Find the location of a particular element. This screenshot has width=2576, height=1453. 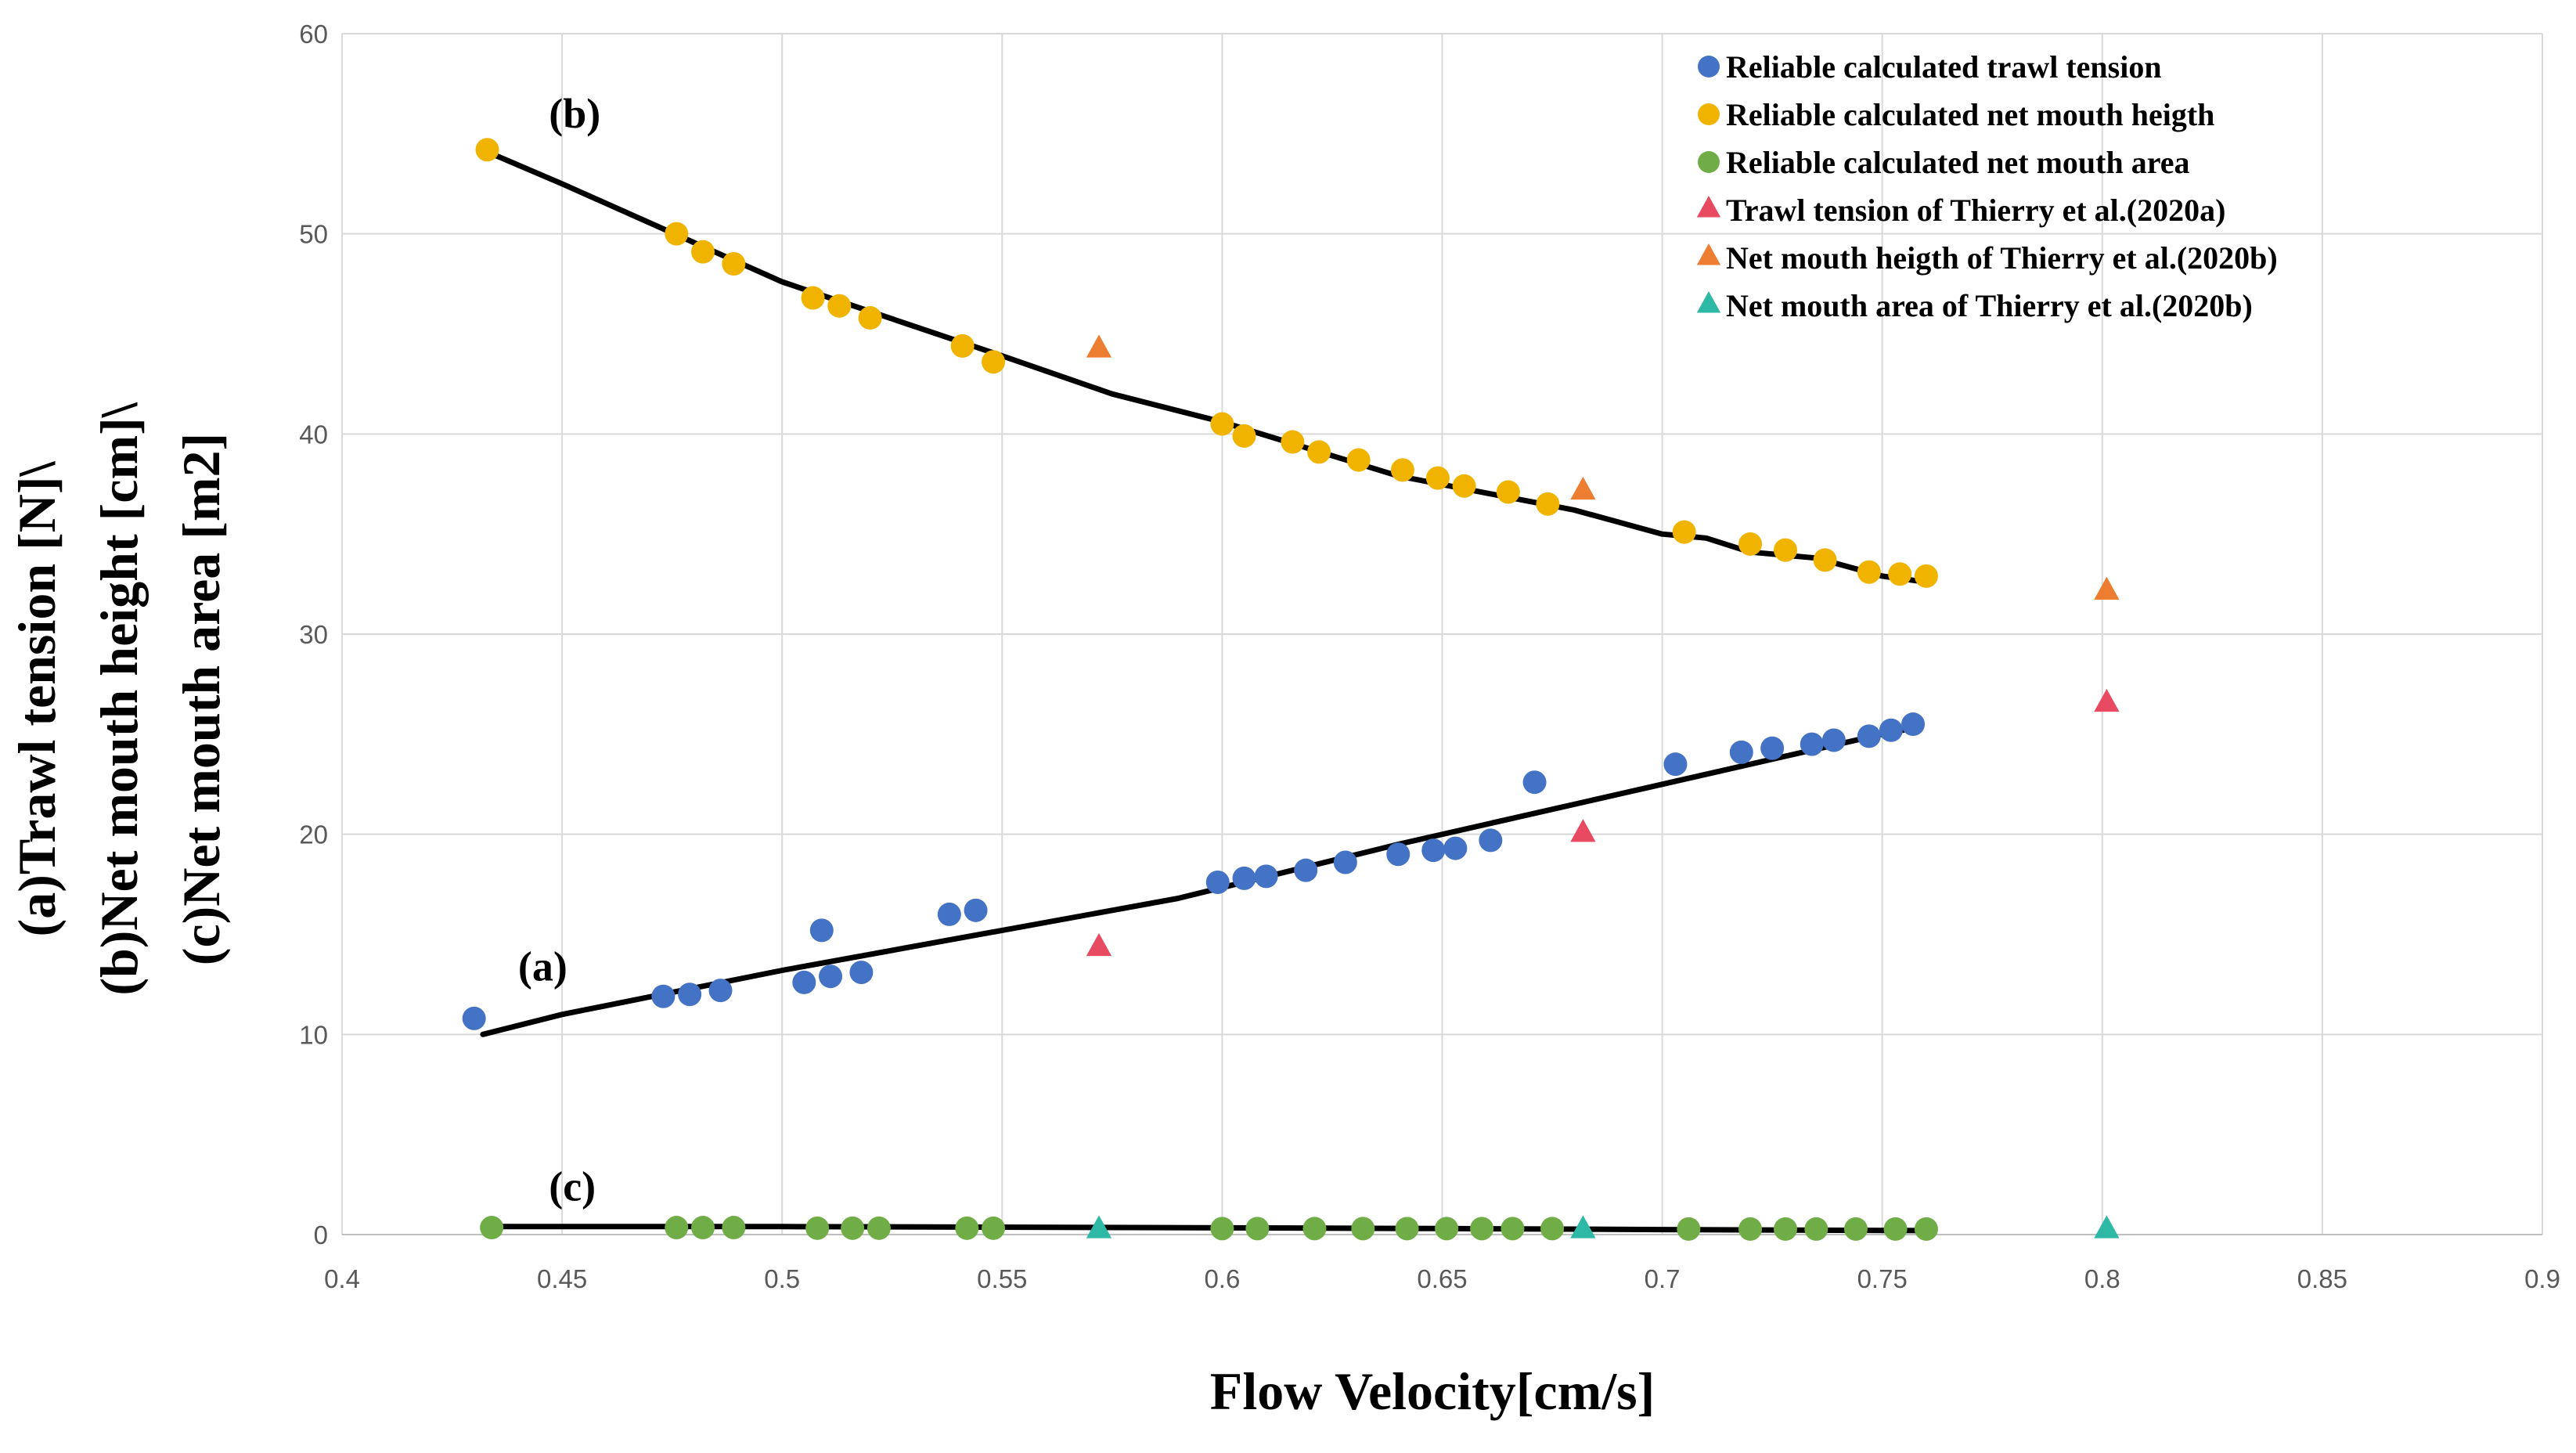

legend-label: Reliable calculated trawl tension is located at coordinates (1944, 67).